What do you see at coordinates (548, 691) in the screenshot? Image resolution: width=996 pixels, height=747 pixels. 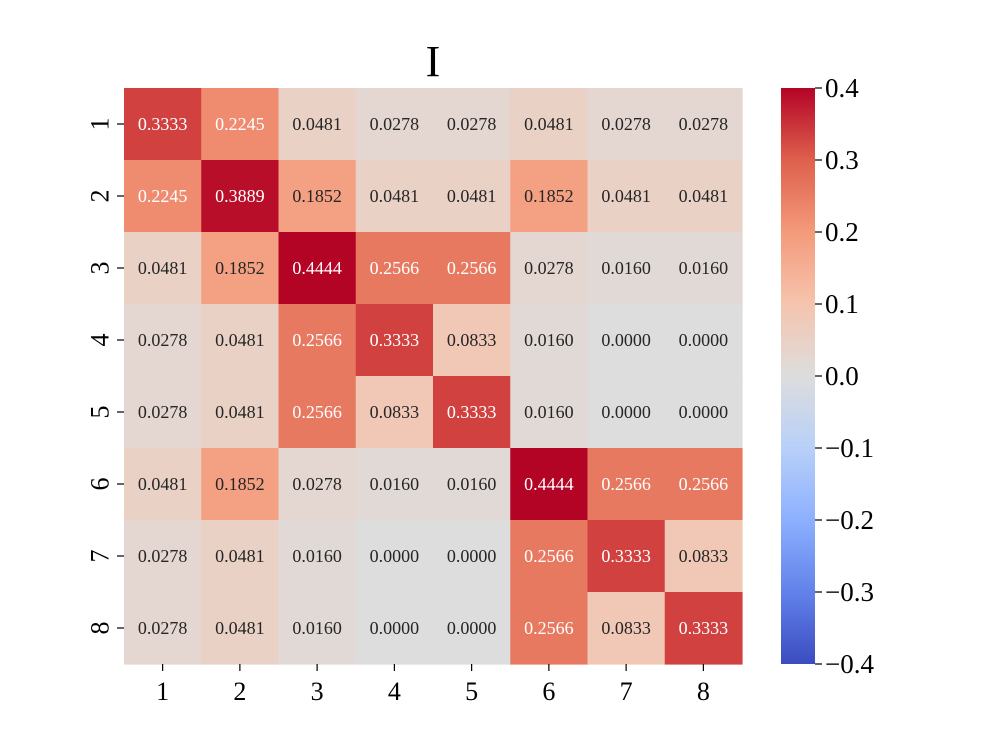 I see `x-tick-label: 6` at bounding box center [548, 691].